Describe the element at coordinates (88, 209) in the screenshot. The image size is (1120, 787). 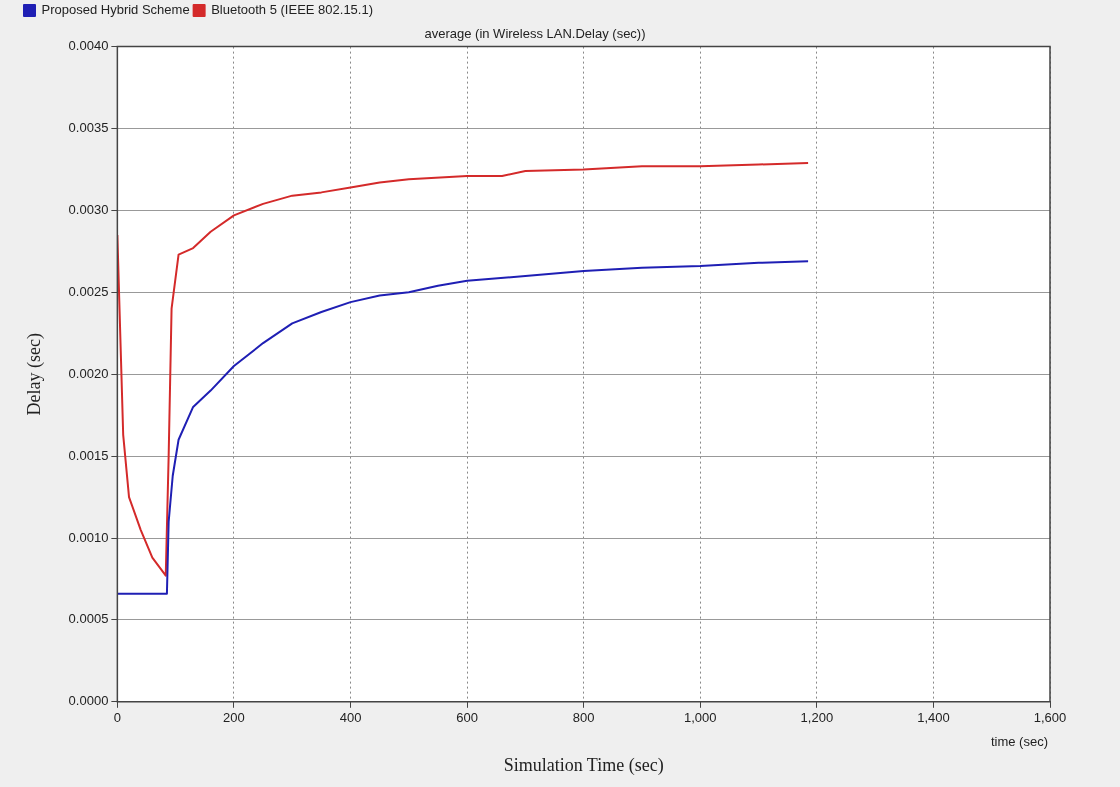
I see `y-tick-label: 0.0030` at that location.